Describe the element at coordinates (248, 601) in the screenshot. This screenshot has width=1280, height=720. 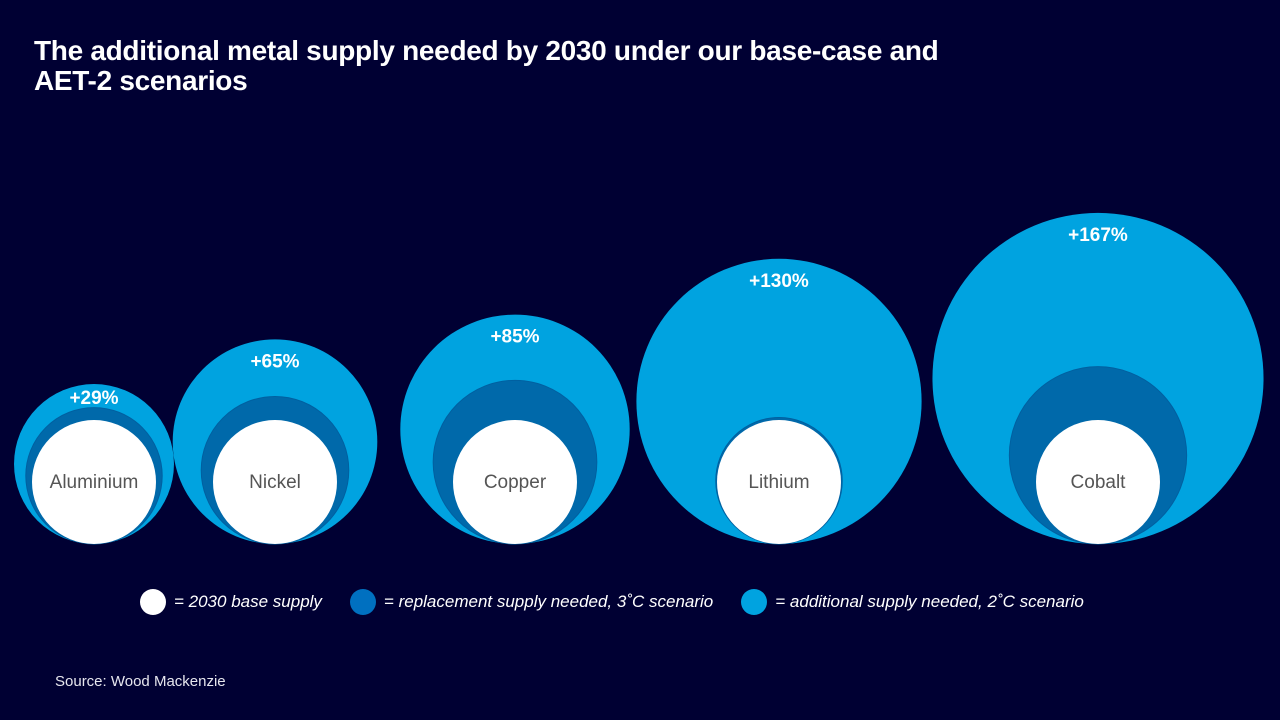
I see `legend-label: = 2030 base supply` at that location.